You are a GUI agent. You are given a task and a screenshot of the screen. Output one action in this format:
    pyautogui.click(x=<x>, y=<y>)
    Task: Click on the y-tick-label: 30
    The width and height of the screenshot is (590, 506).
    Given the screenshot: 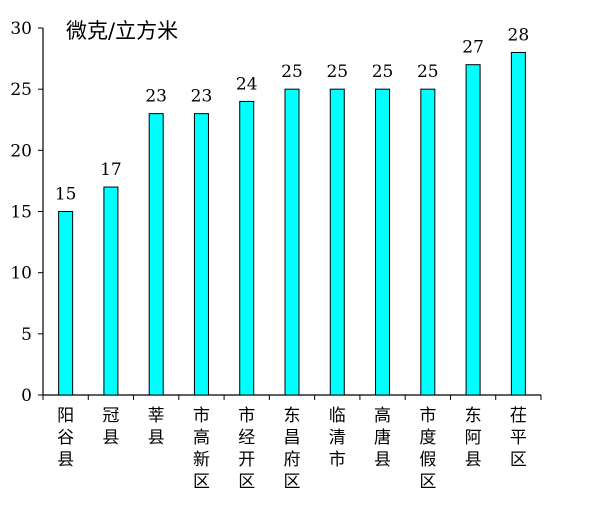 What is the action you would take?
    pyautogui.click(x=21, y=29)
    